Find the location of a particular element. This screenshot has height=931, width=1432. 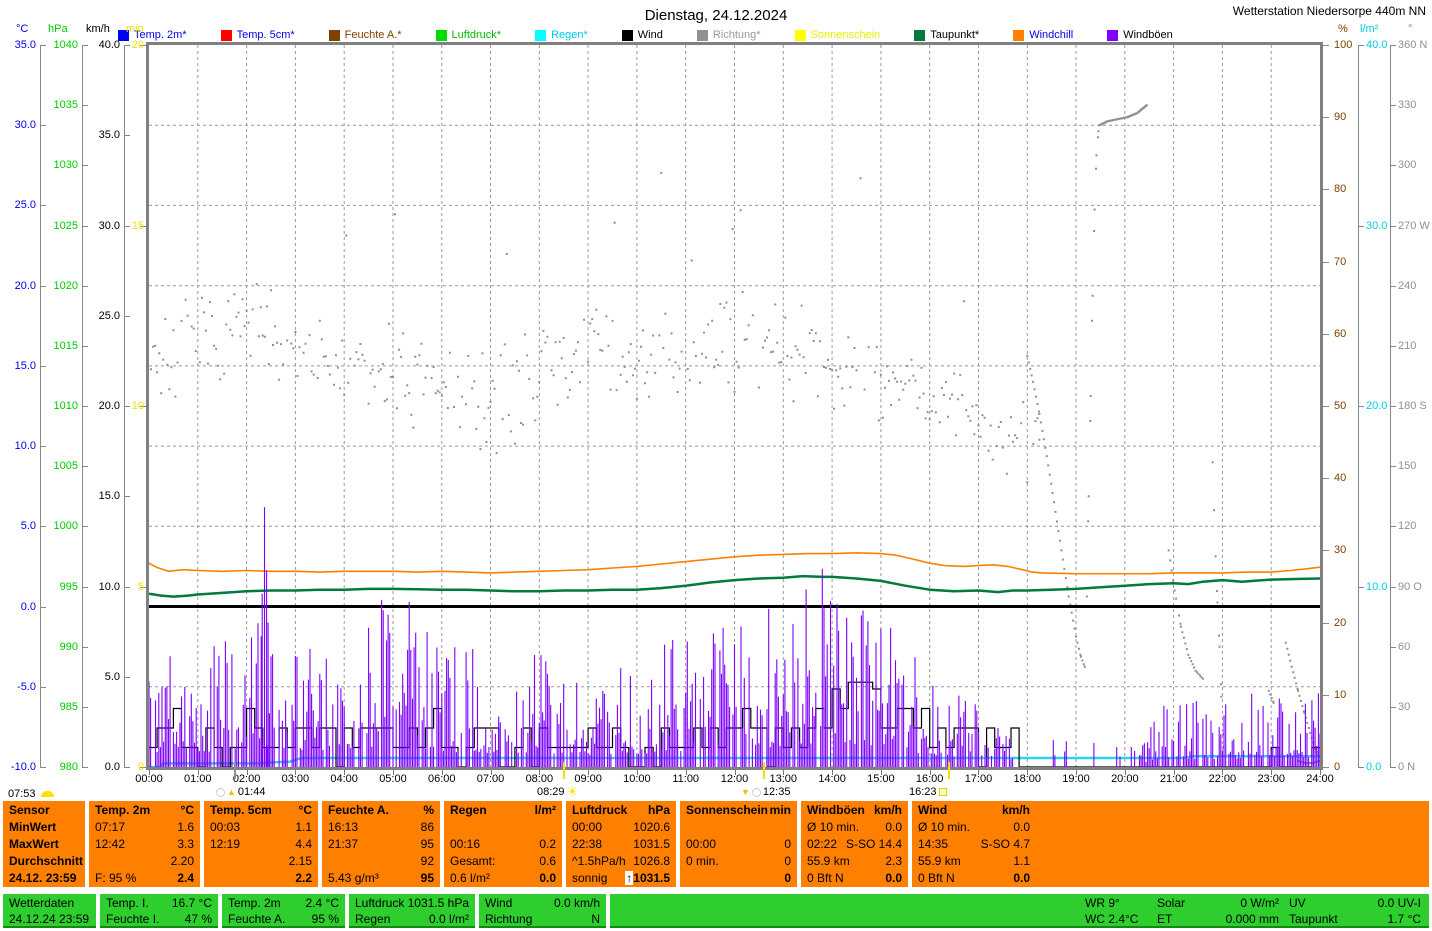

celsius-tick-label: 15.0 is located at coordinates (25, 365).